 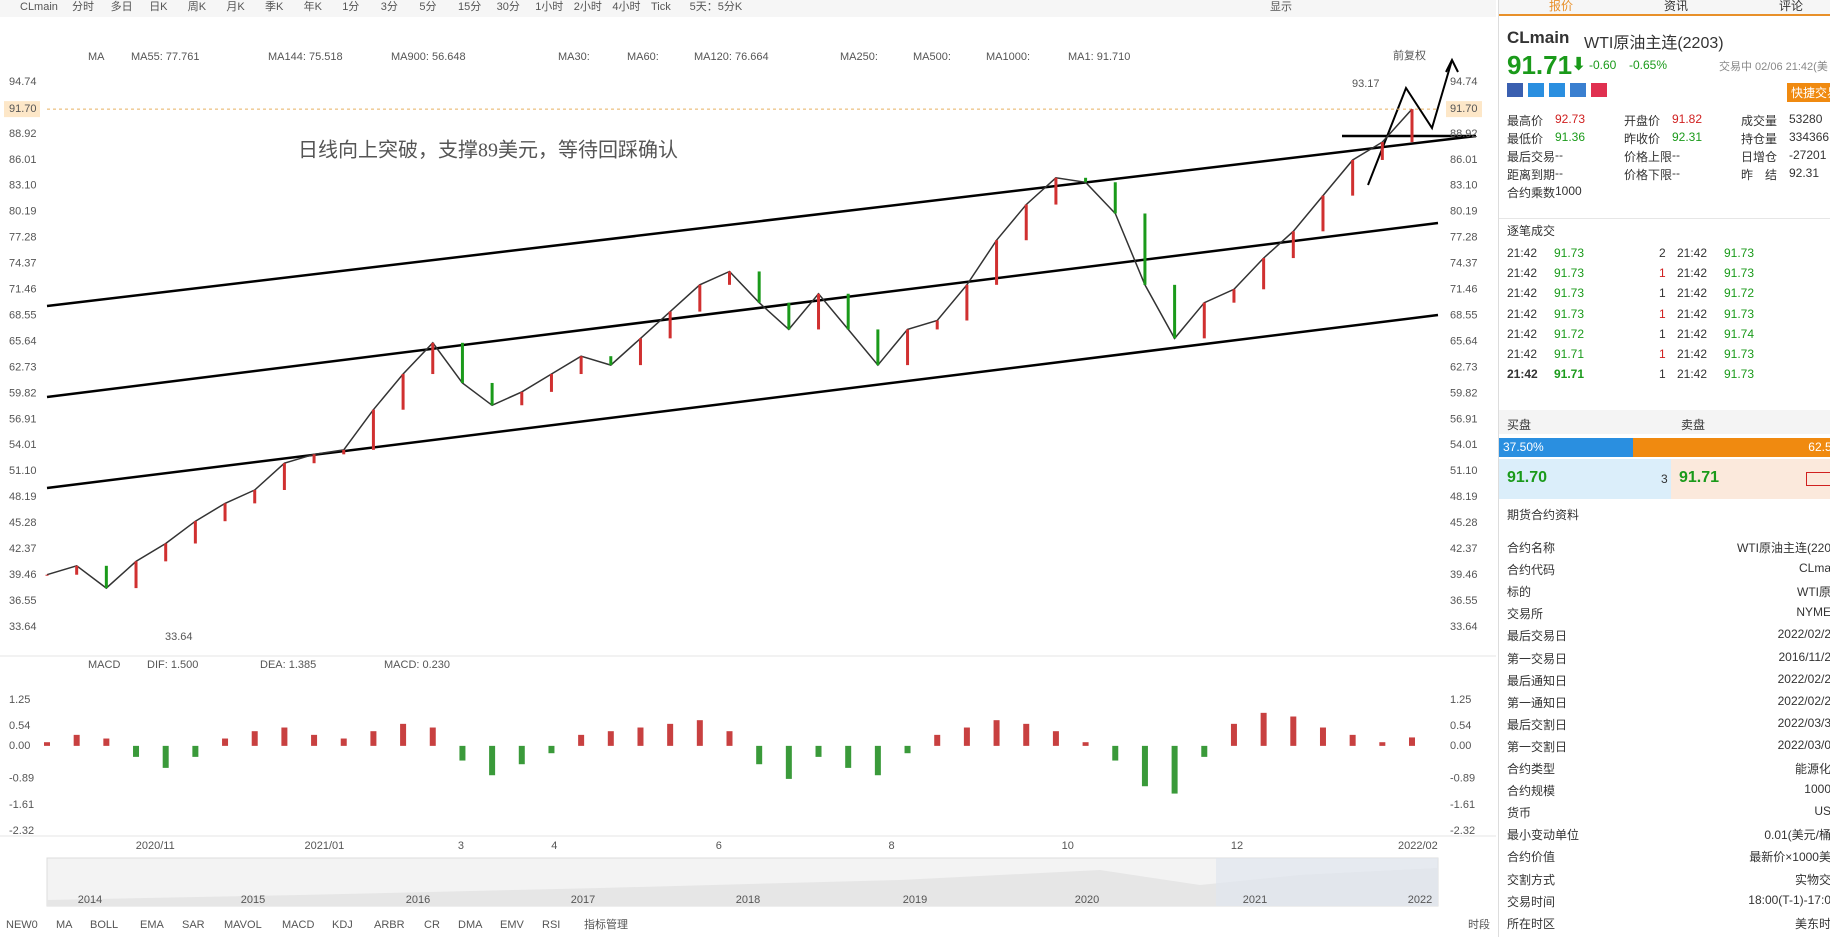 I want to click on period-tab: 4小时, so click(x=626, y=6).